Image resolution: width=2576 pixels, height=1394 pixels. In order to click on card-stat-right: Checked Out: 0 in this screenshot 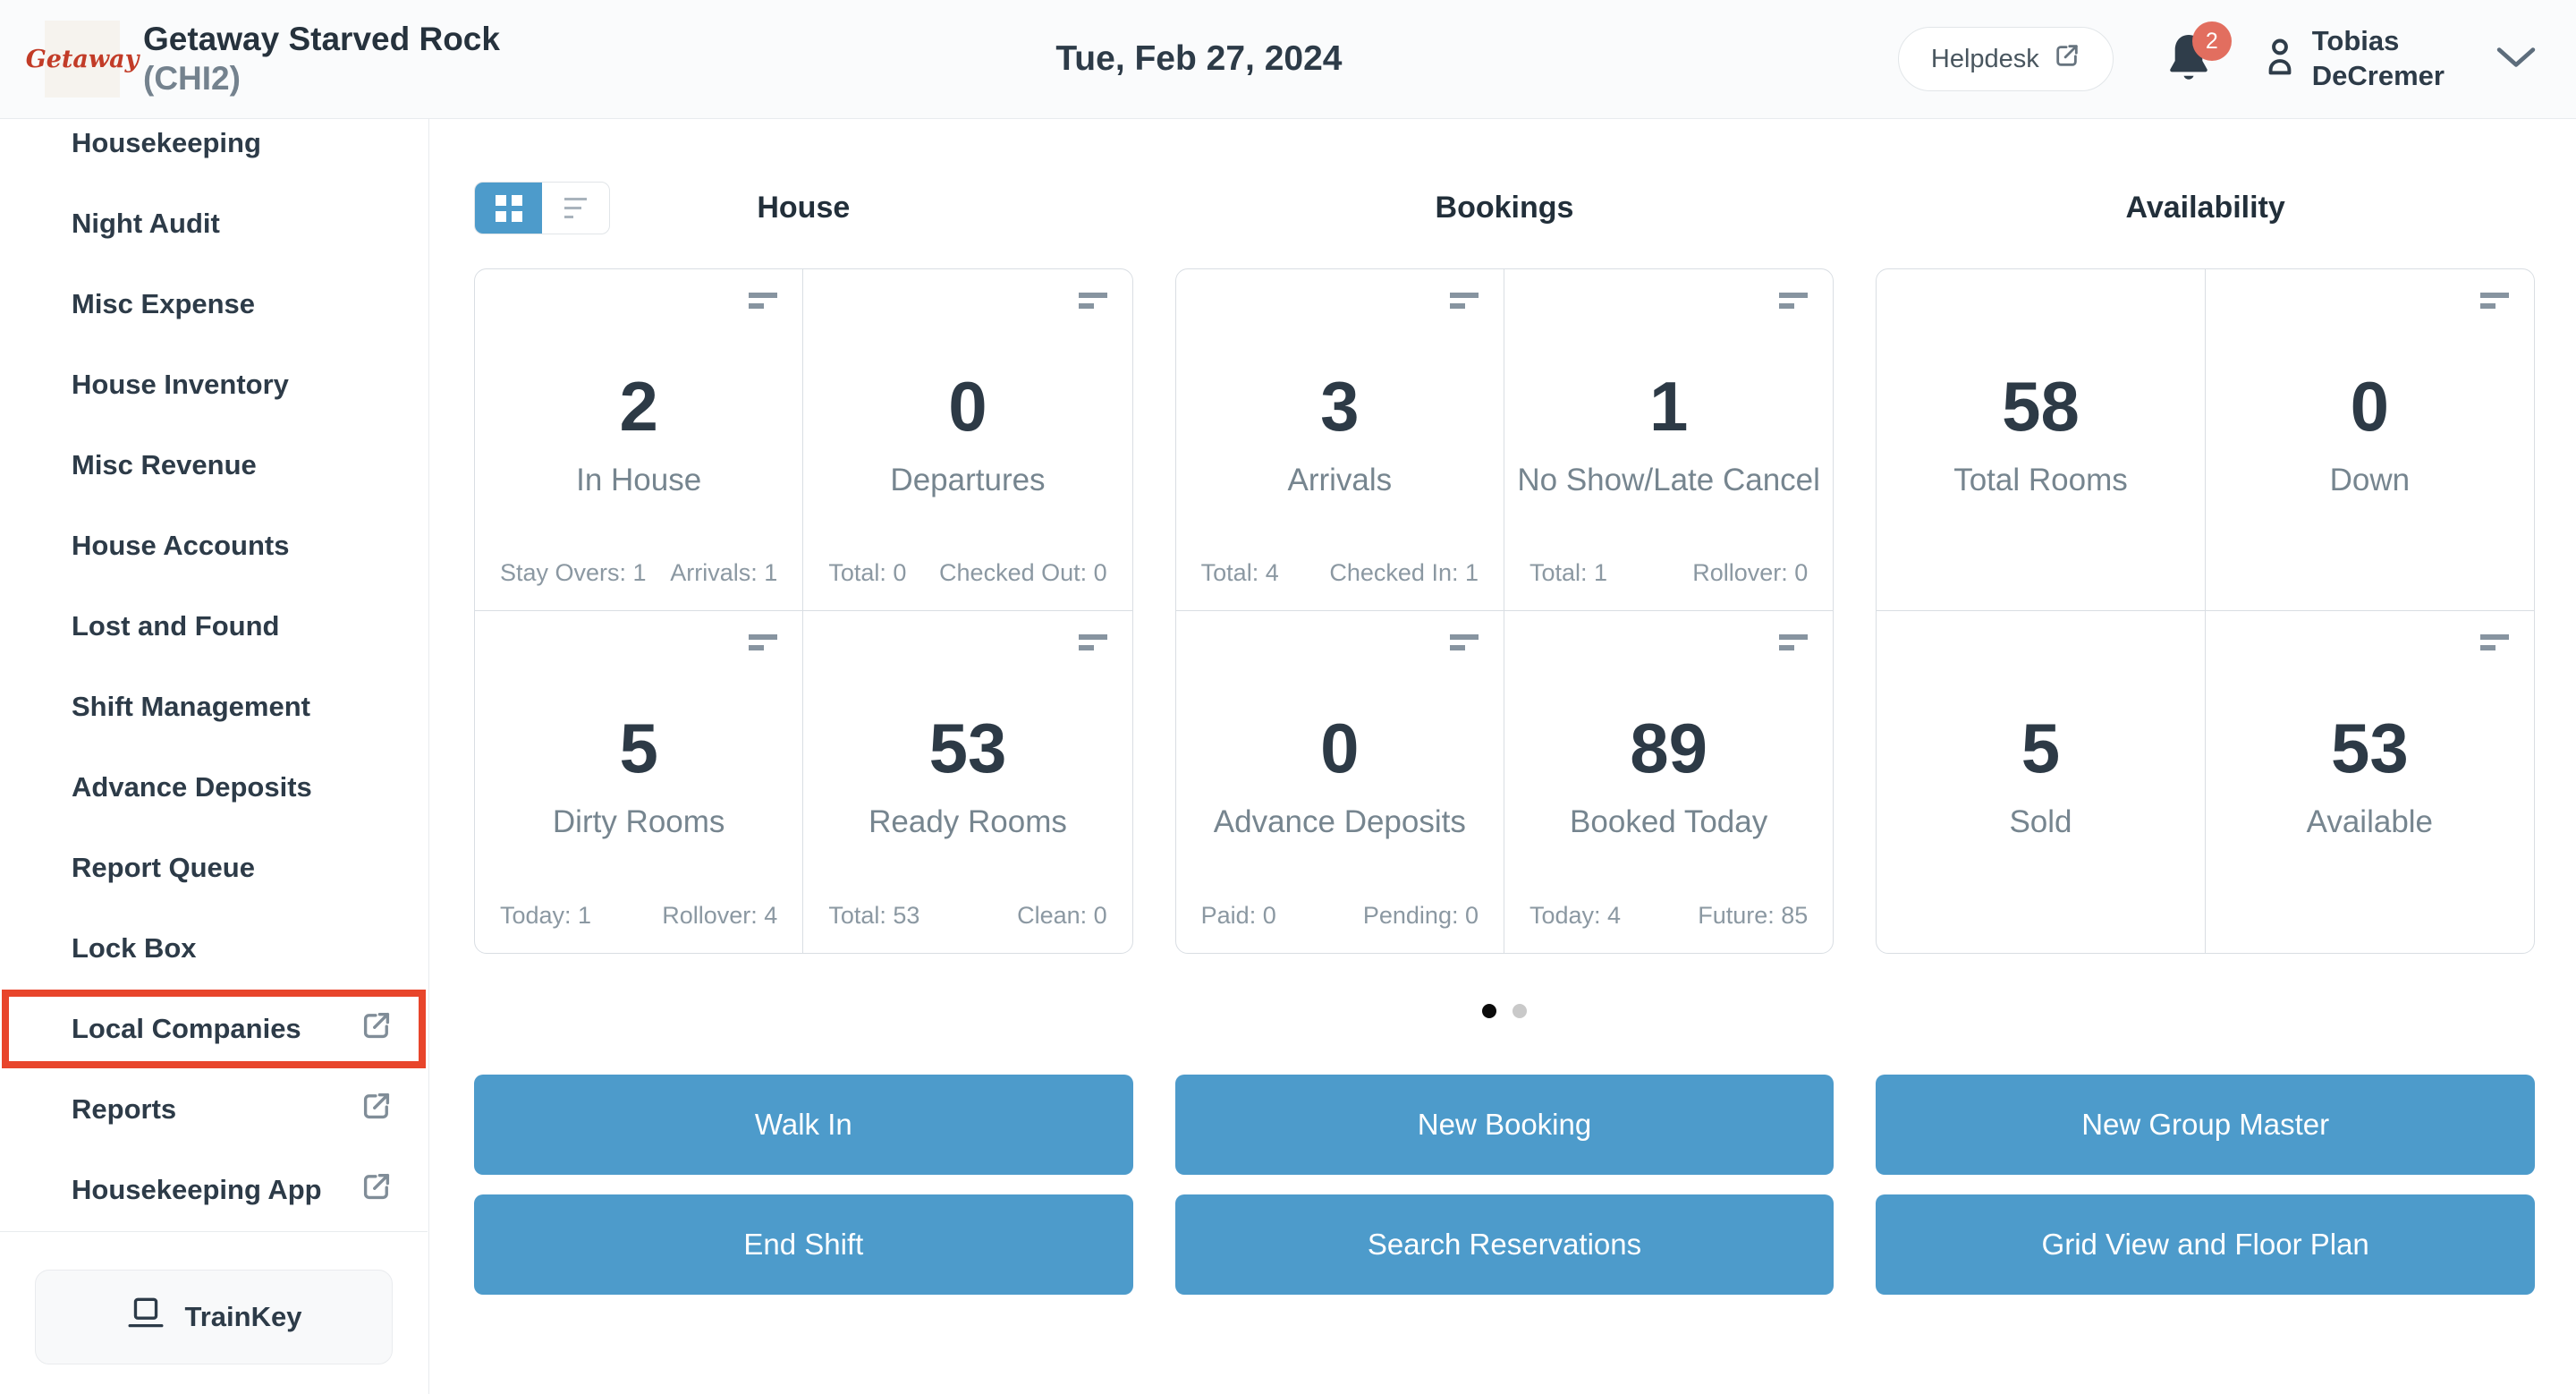, I will do `click(1023, 572)`.